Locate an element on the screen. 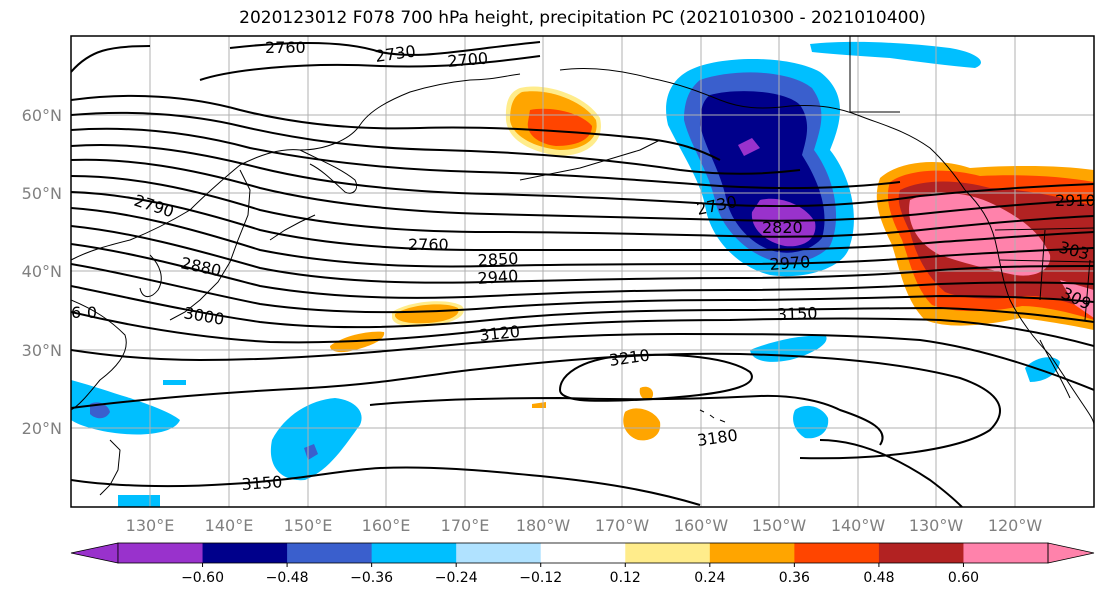  lat-tick-label: 30°N is located at coordinates (42, 350).